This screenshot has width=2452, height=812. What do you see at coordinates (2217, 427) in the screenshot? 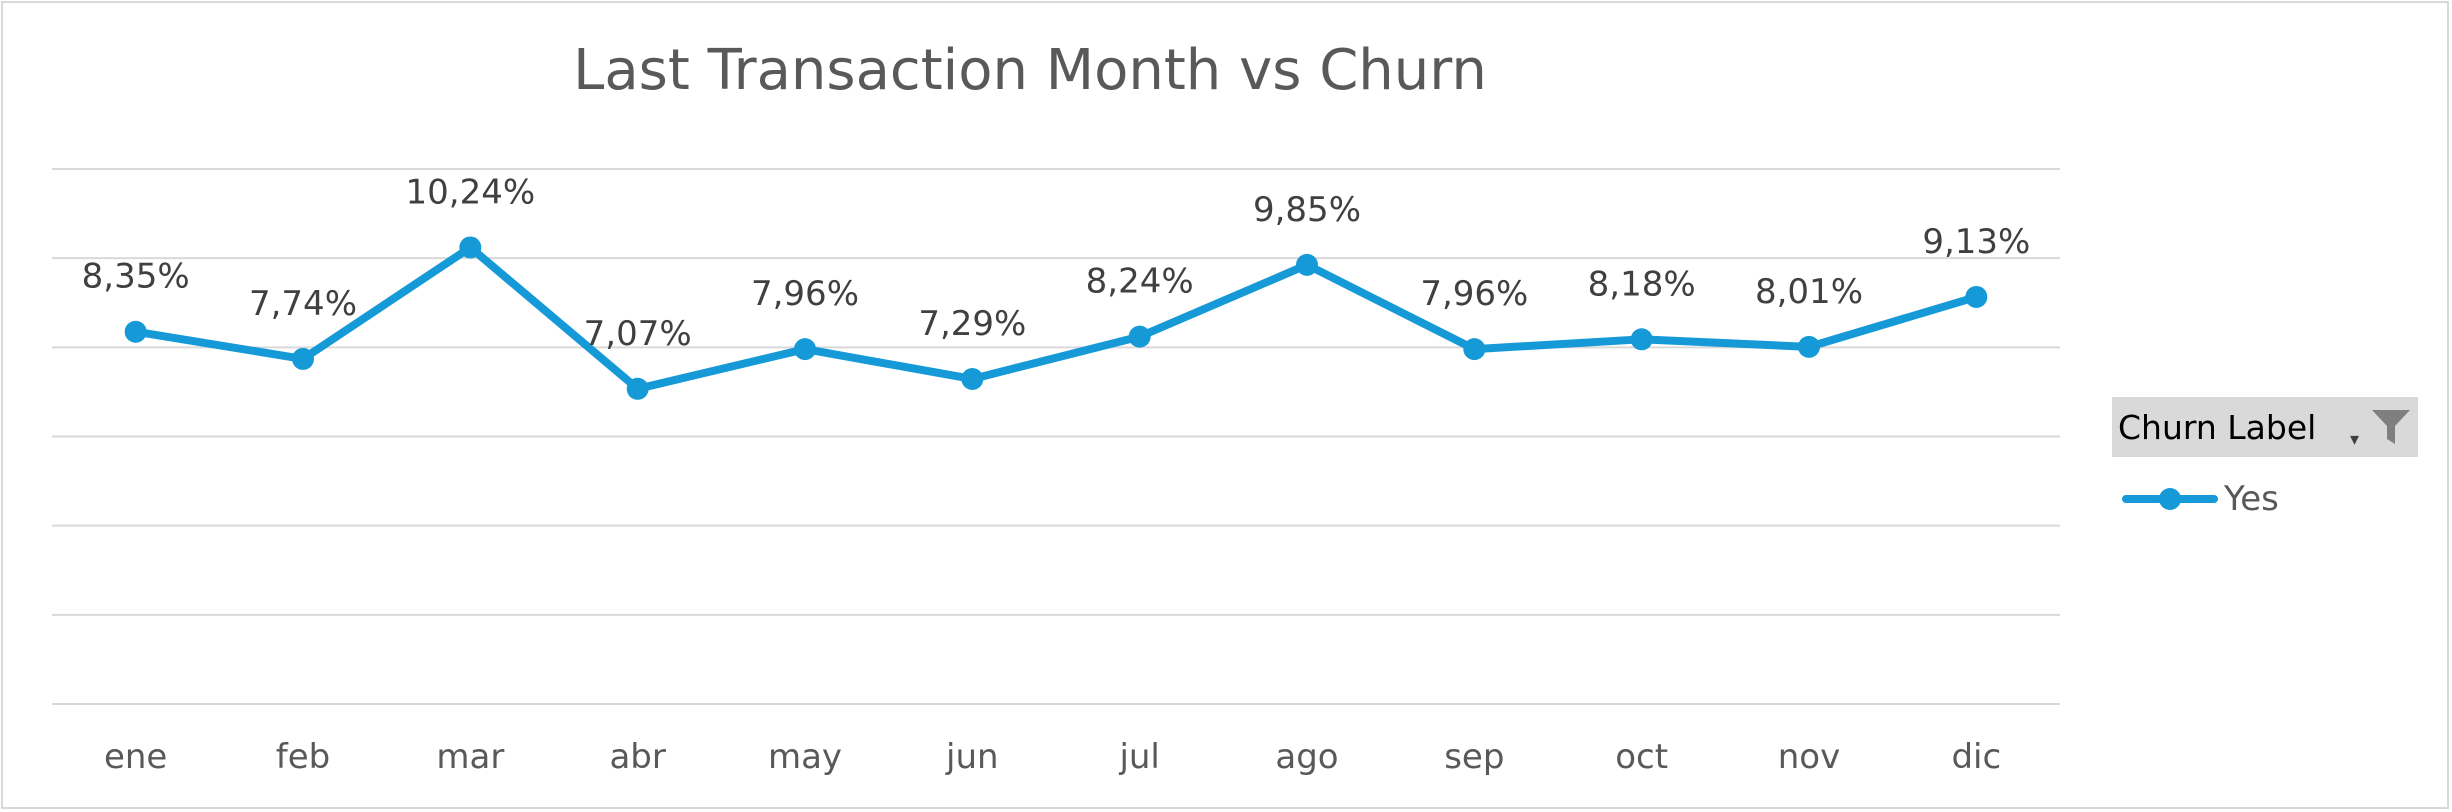
I see `legend-title: Churn Label` at bounding box center [2217, 427].